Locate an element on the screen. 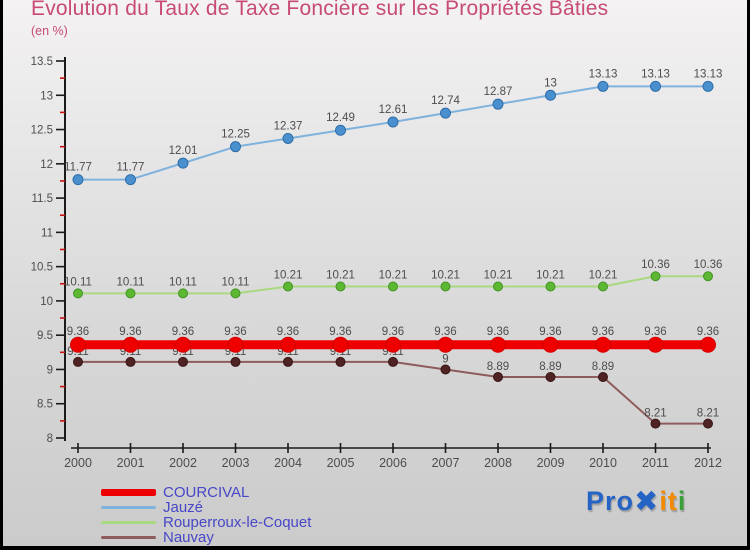  data-label-Nauvay: 9 is located at coordinates (445, 359).